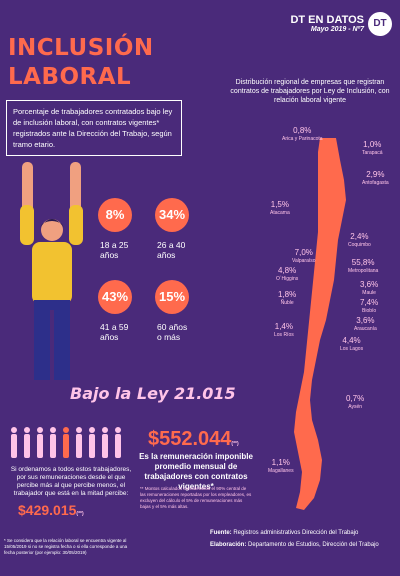 The image size is (400, 576). What do you see at coordinates (303, 252) in the screenshot?
I see `region-pct: 7,0%` at bounding box center [303, 252].